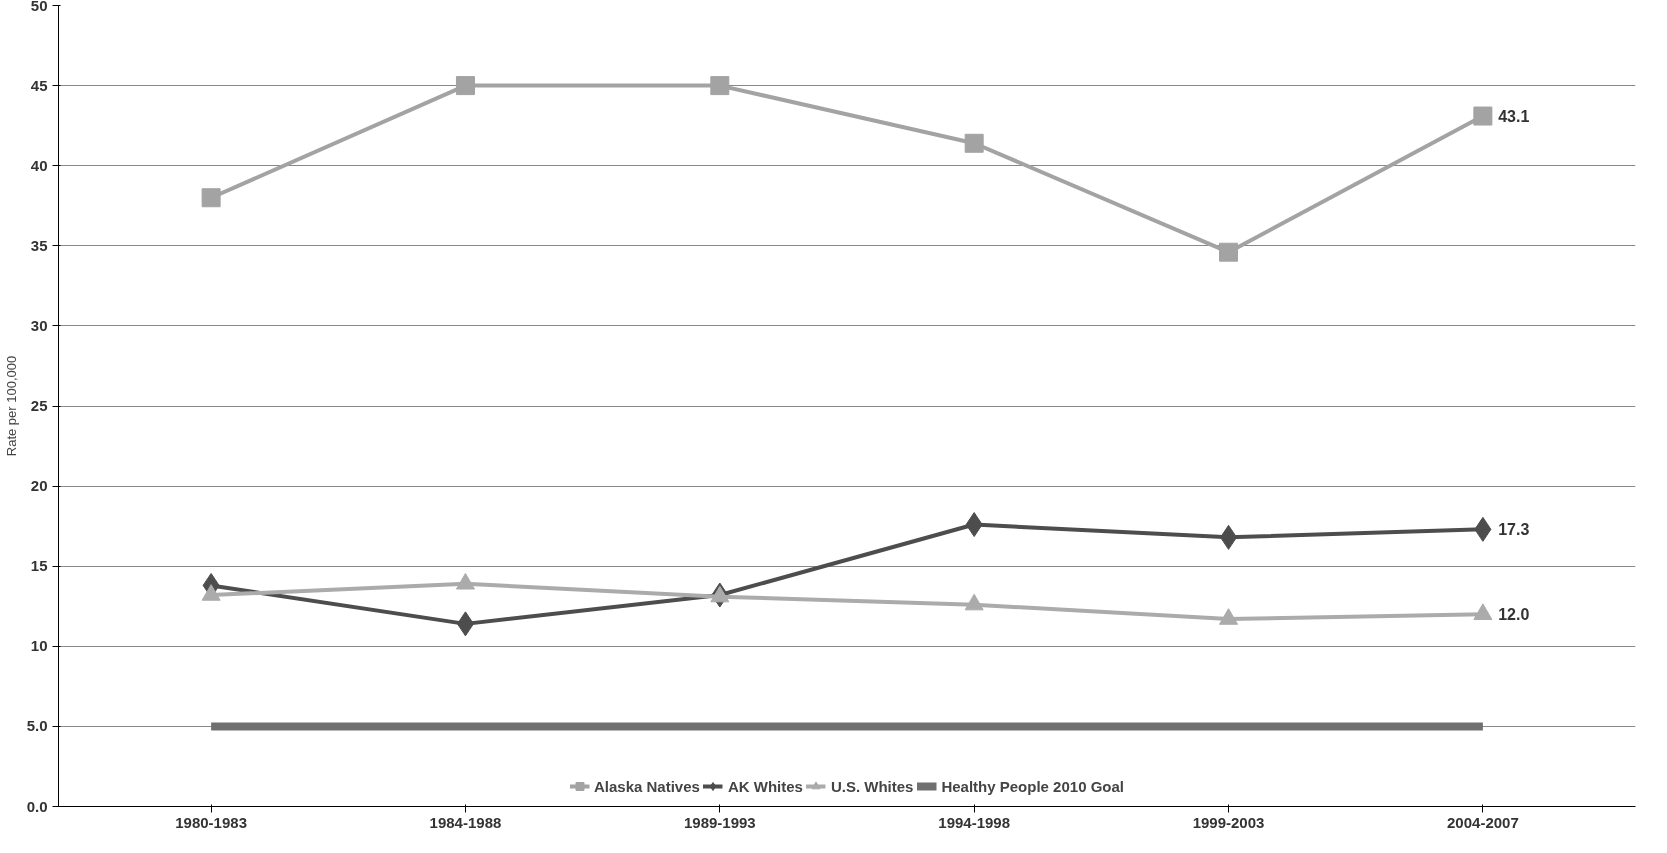 Image resolution: width=1667 pixels, height=853 pixels. What do you see at coordinates (39, 646) in the screenshot?
I see `y-tick-label: 10` at bounding box center [39, 646].